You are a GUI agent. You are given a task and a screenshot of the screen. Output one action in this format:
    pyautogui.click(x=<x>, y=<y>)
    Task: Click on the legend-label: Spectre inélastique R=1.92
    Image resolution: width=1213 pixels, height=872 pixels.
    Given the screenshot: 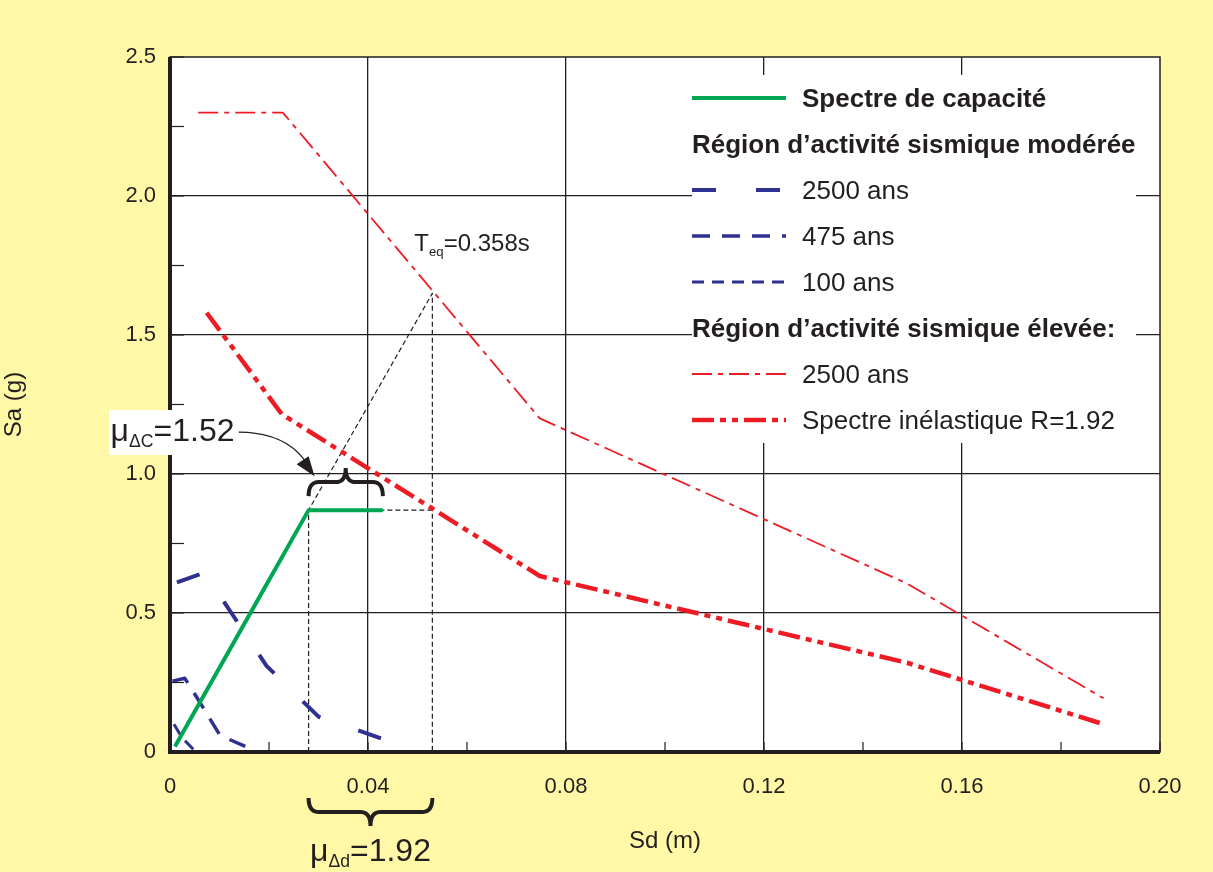 What is the action you would take?
    pyautogui.click(x=958, y=420)
    